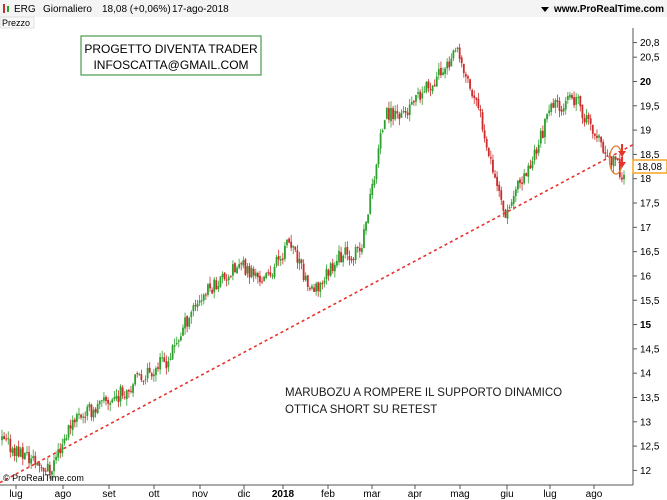 Image resolution: width=667 pixels, height=500 pixels. What do you see at coordinates (650, 43) in the screenshot?
I see `y-tick-label: 20,8` at bounding box center [650, 43].